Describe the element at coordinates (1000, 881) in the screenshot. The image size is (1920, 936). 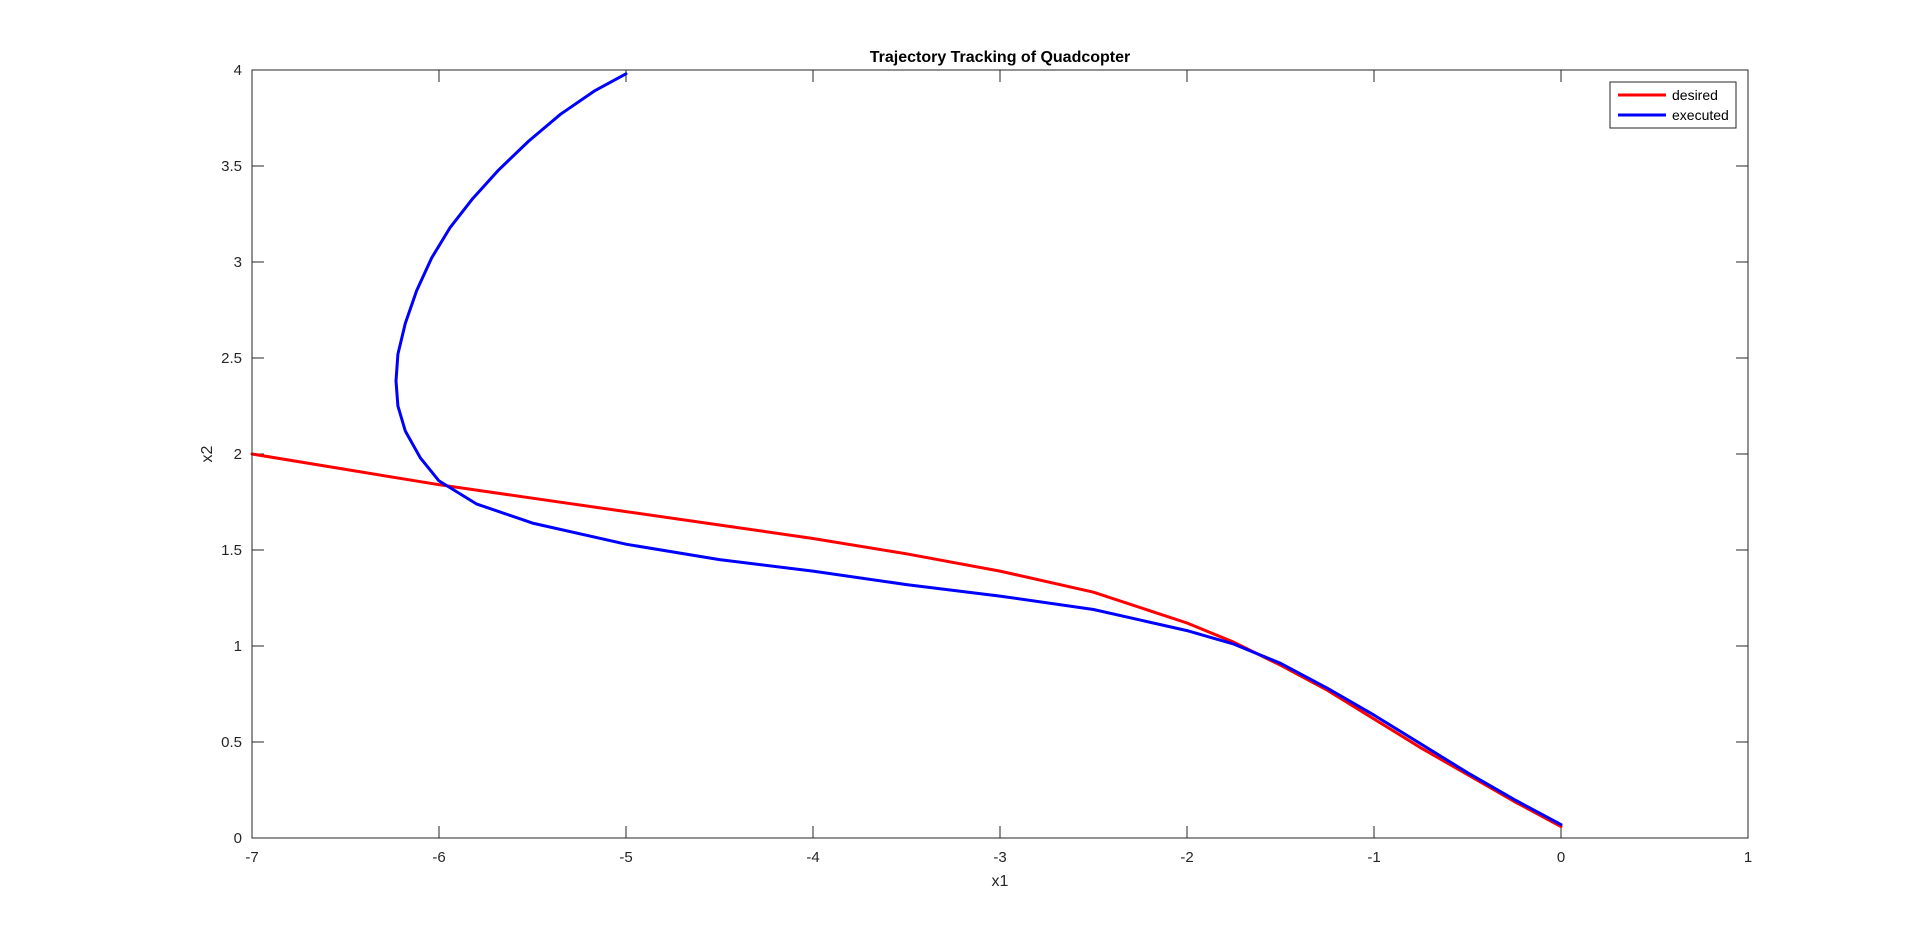
I see `x-axis-label: x1` at that location.